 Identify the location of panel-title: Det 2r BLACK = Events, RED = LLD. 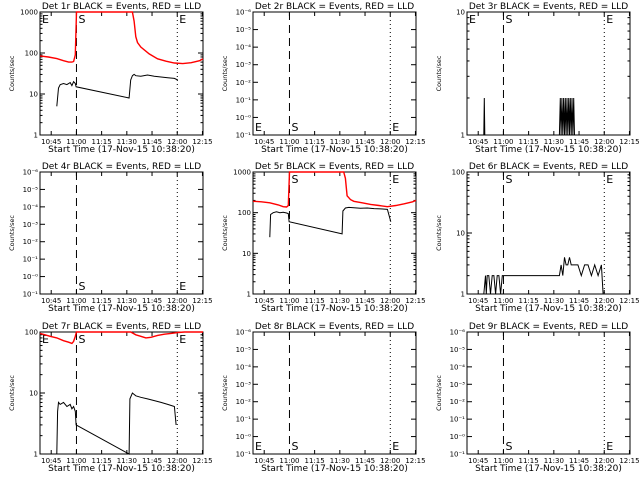
(334, 7).